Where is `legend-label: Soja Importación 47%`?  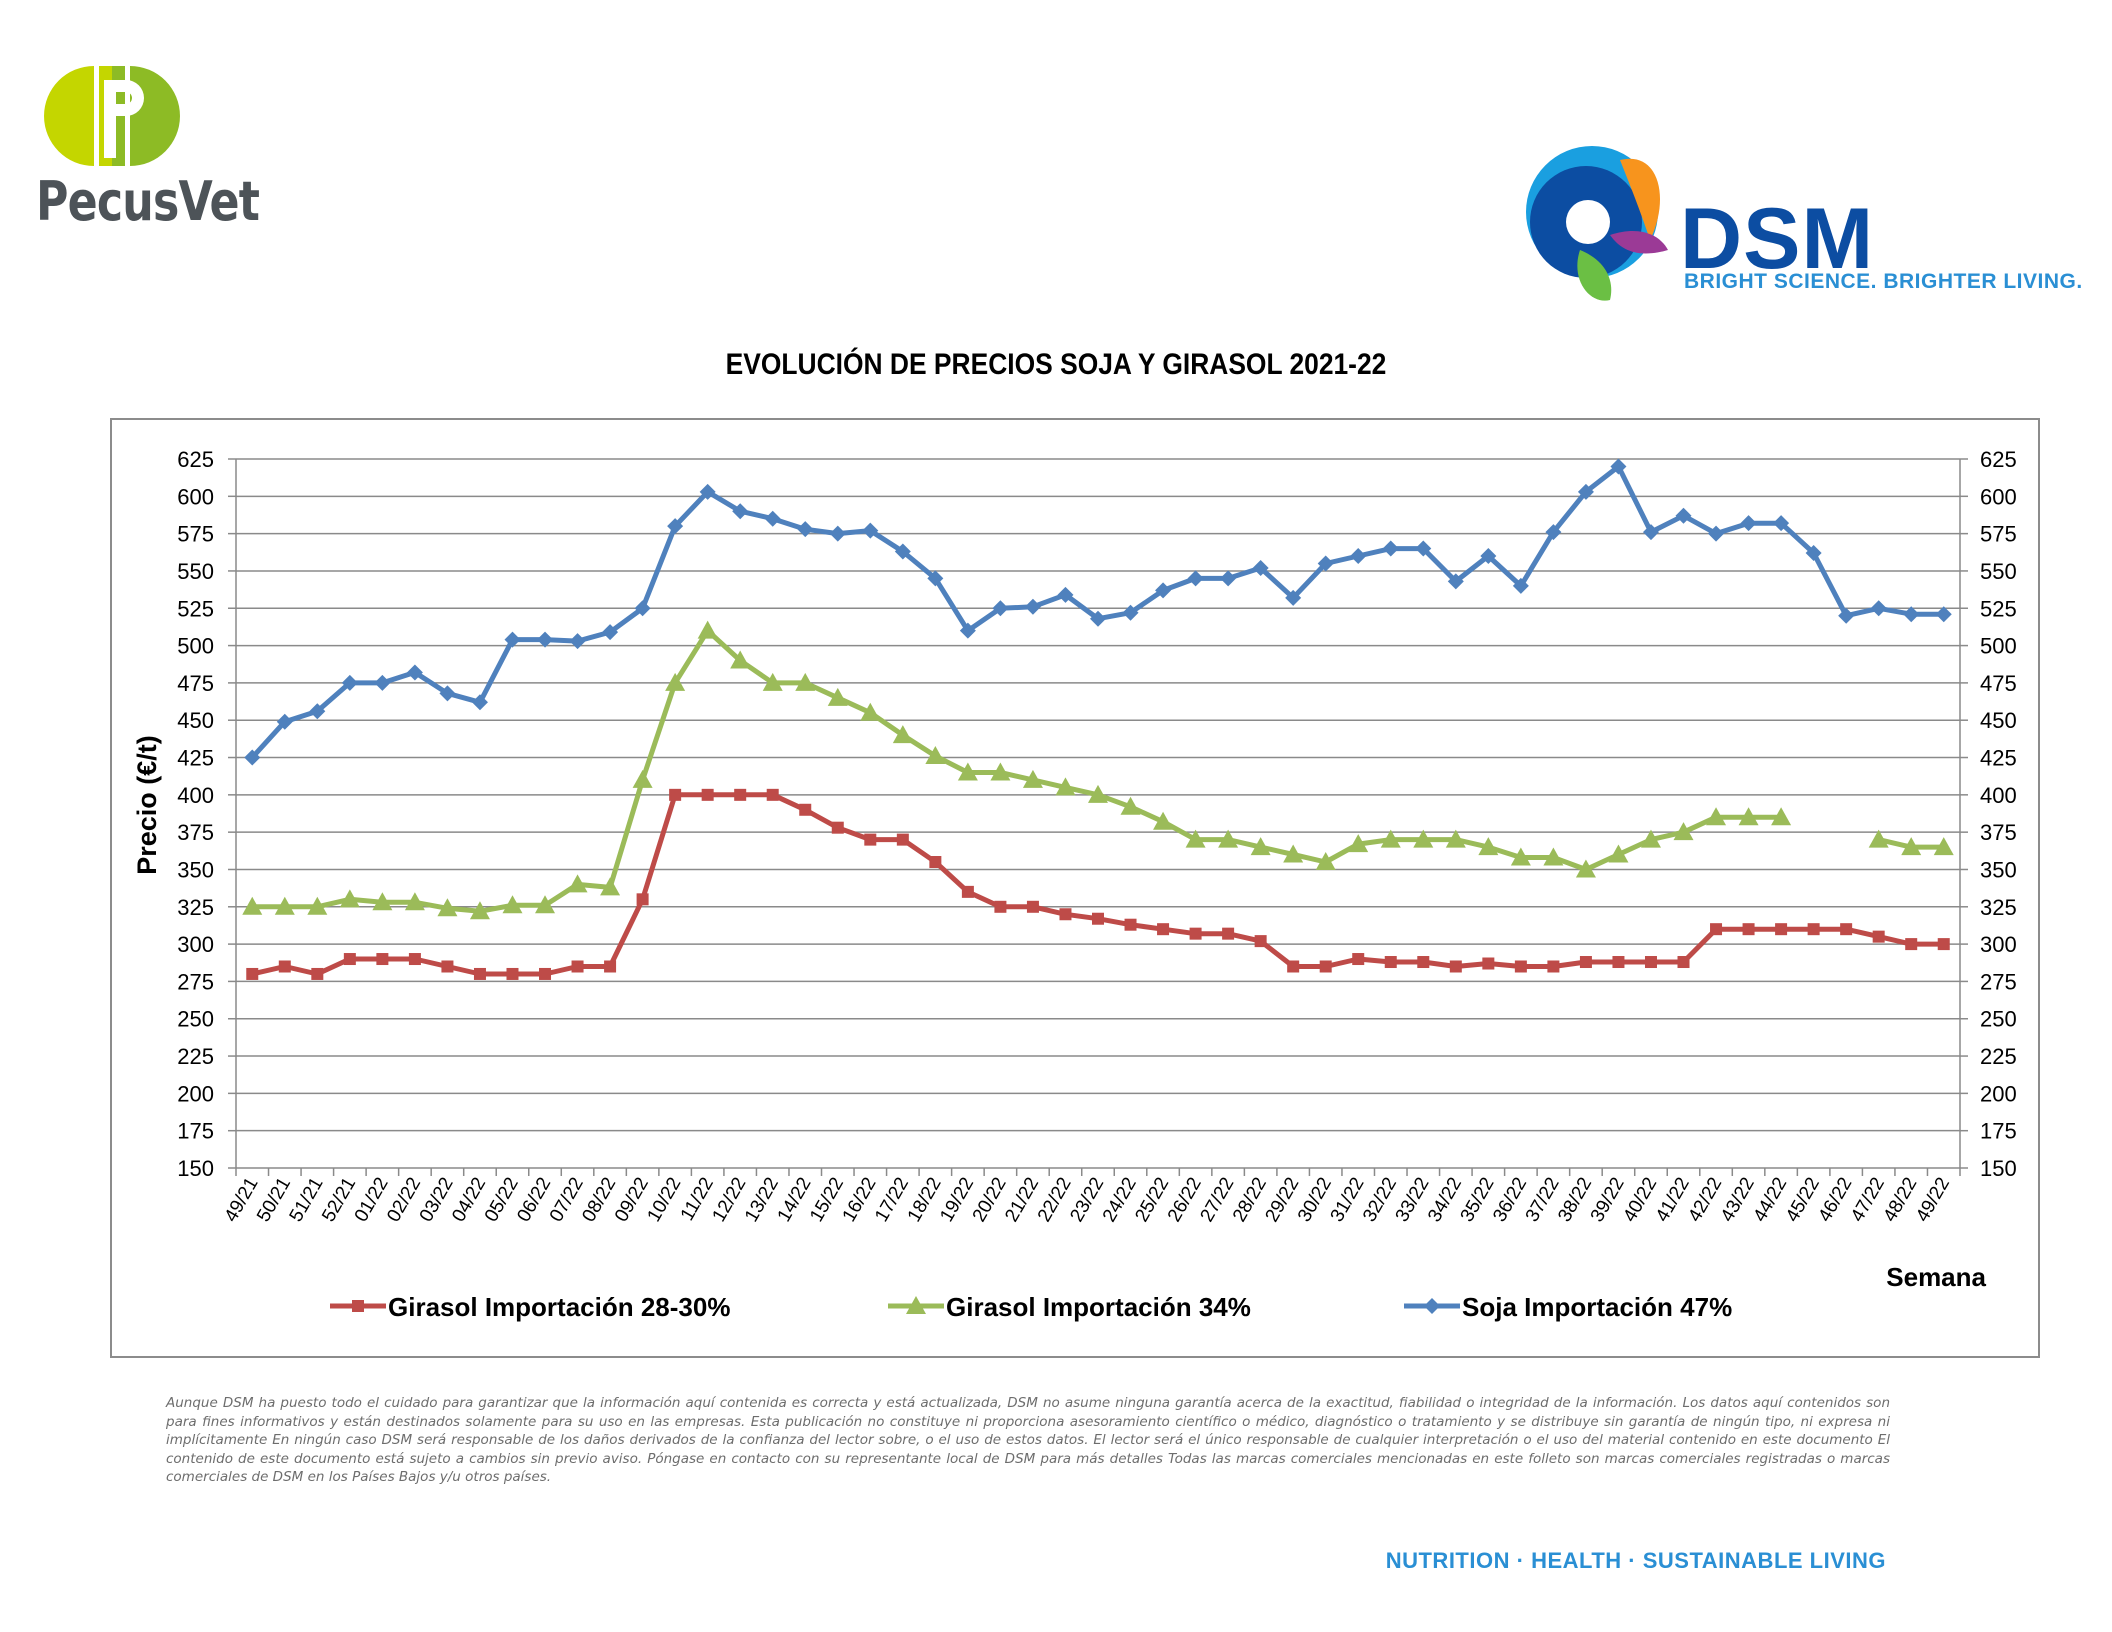 legend-label: Soja Importación 47% is located at coordinates (1597, 1307).